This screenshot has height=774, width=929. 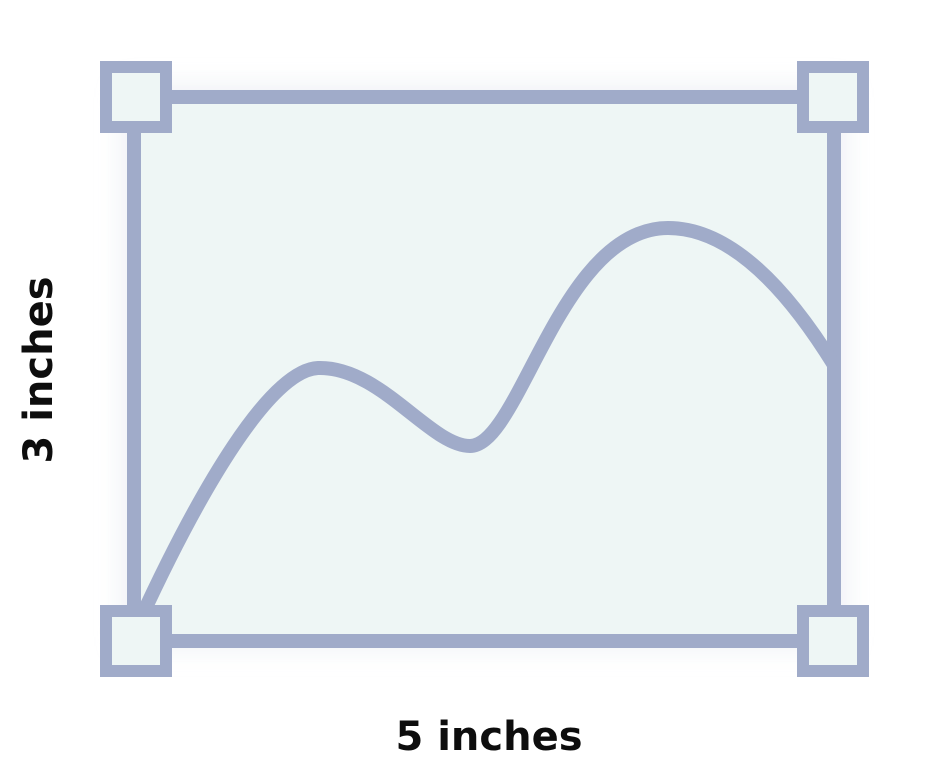 What do you see at coordinates (488, 737) in the screenshot?
I see `width-label: 5 inches` at bounding box center [488, 737].